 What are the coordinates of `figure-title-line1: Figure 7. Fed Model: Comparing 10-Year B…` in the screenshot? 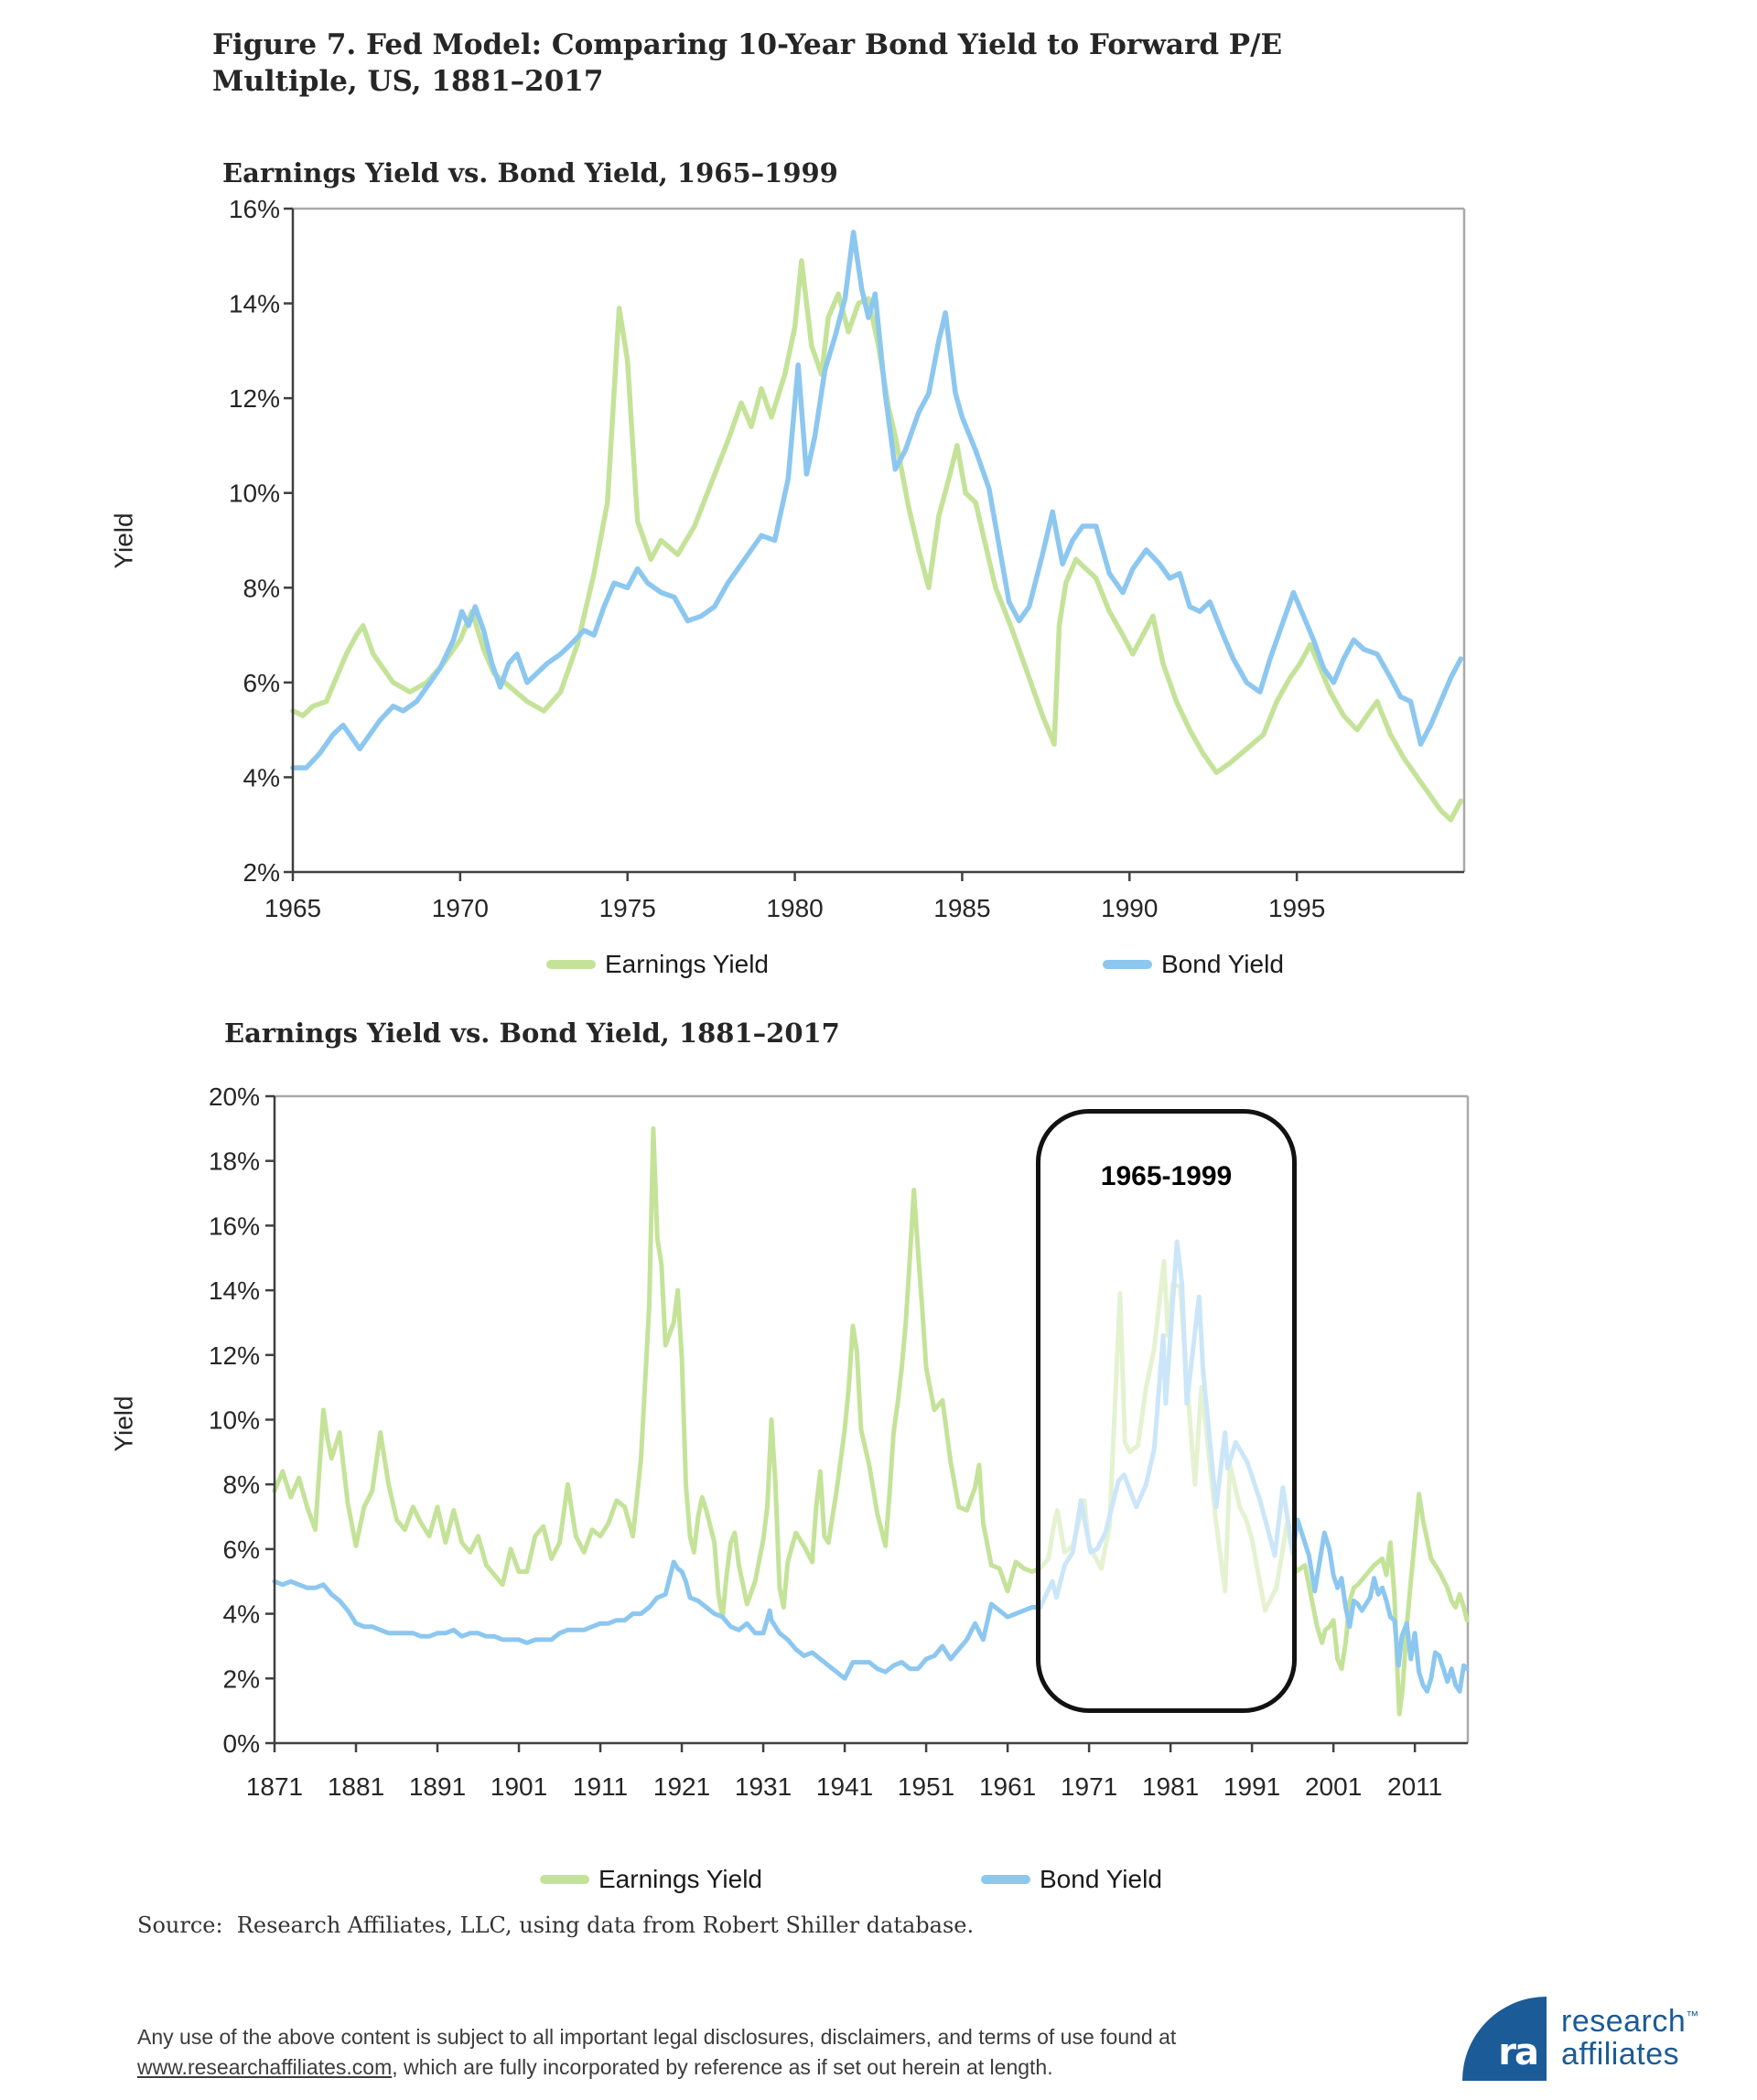 It's located at (747, 44).